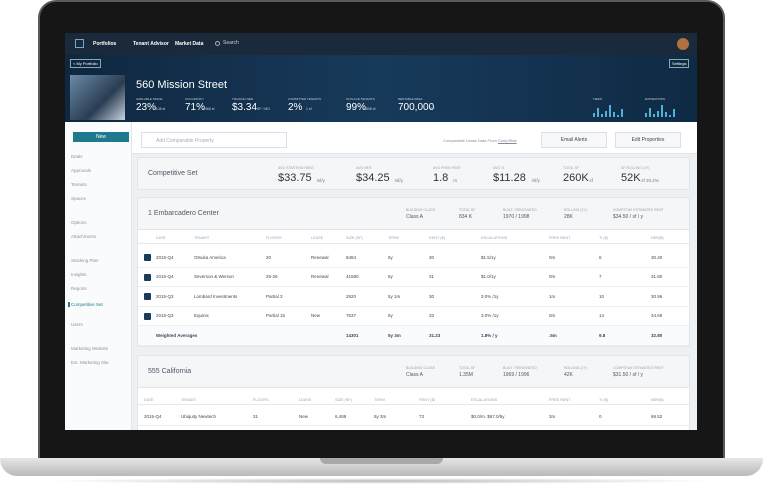 The width and height of the screenshot is (763, 489). What do you see at coordinates (356, 107) in the screenshot?
I see `stat-value: 99%` at bounding box center [356, 107].